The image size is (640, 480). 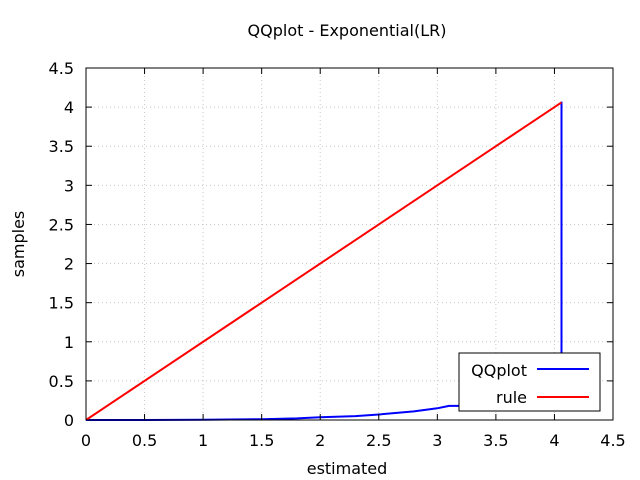 I want to click on x-tick-label: 0, so click(x=86, y=440).